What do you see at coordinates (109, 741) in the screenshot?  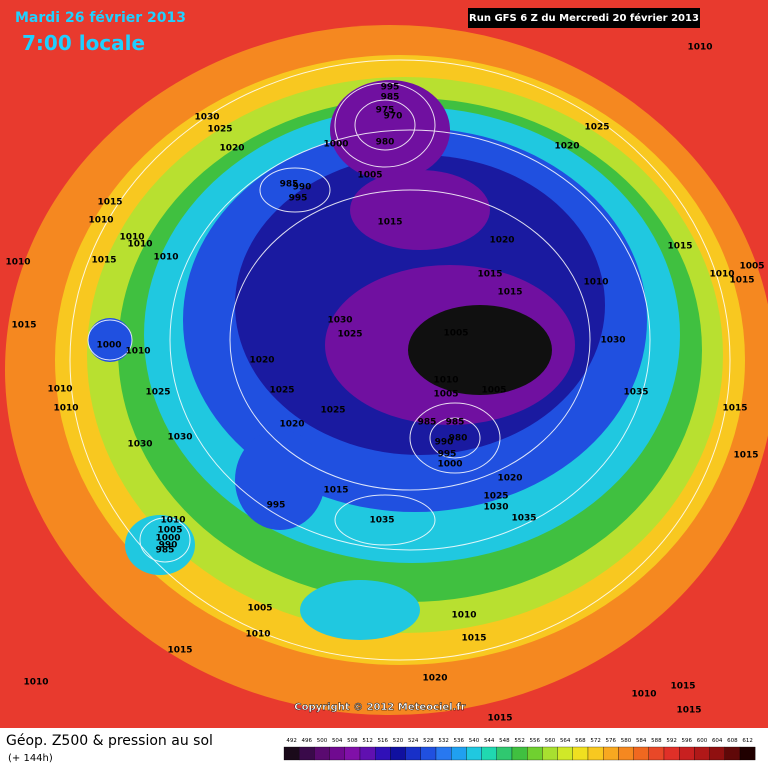 I see `footer-title: Géop. Z500 & pression au sol` at bounding box center [109, 741].